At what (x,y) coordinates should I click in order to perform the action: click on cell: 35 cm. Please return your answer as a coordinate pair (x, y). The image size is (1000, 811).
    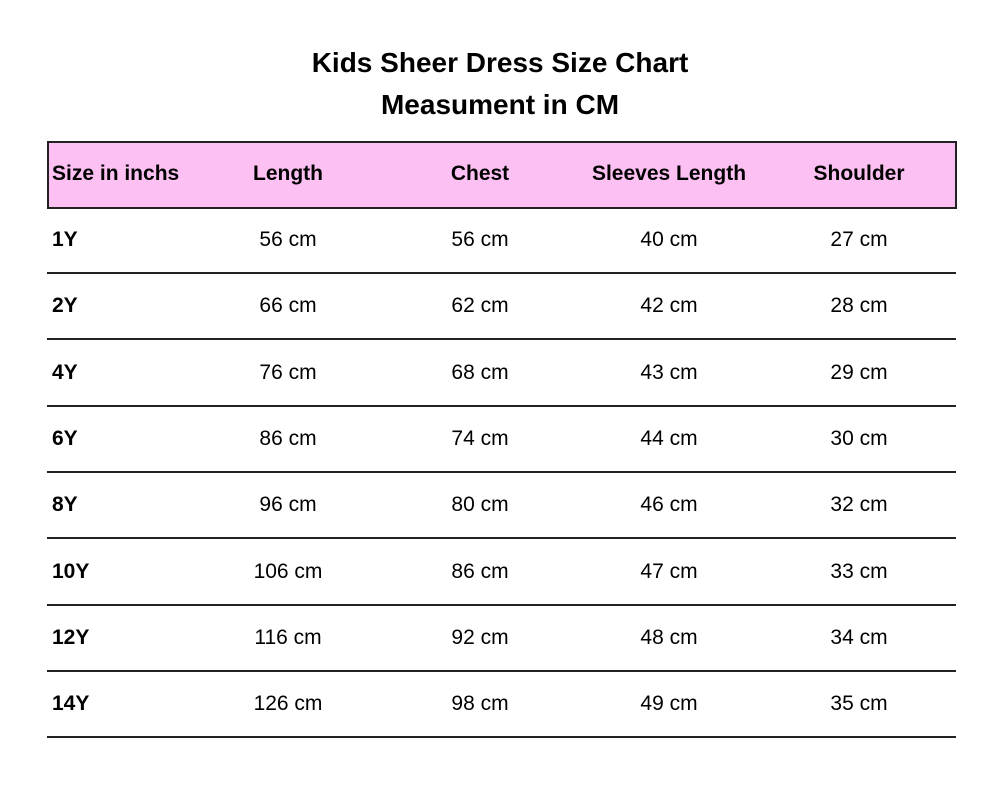
    Looking at the image, I should click on (859, 704).